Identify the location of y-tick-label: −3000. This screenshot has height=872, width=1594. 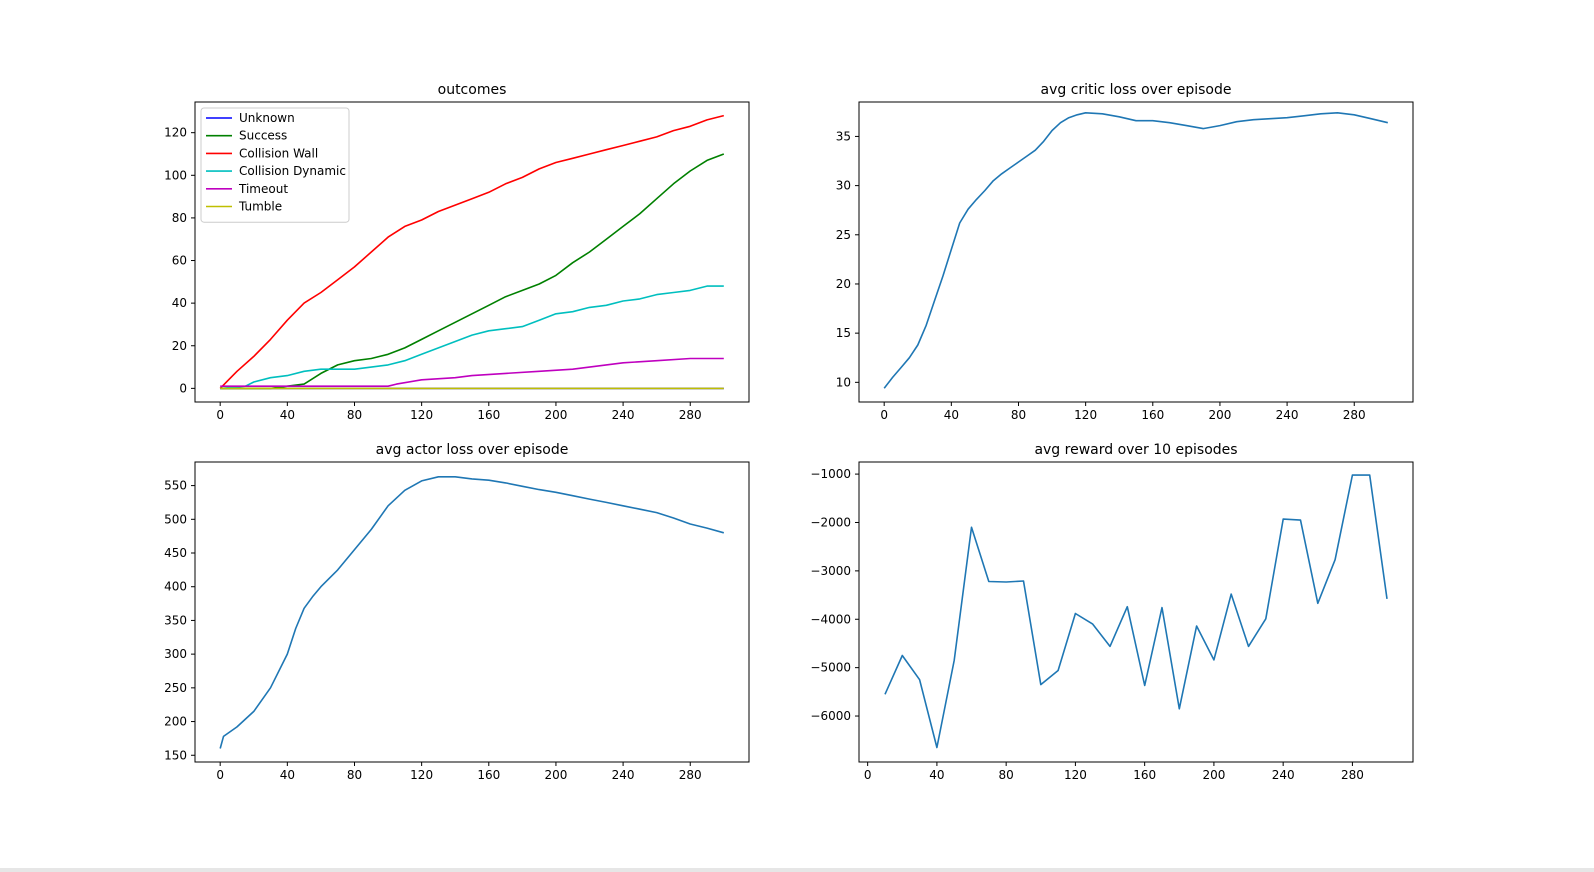
(830, 571).